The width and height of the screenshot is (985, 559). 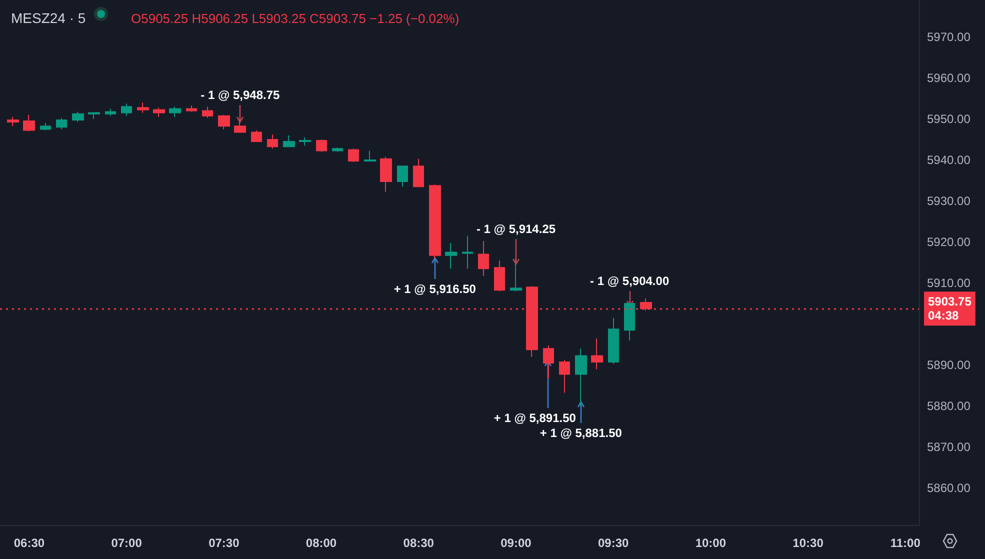 I want to click on y-tick-label: 5920.00, so click(x=949, y=241).